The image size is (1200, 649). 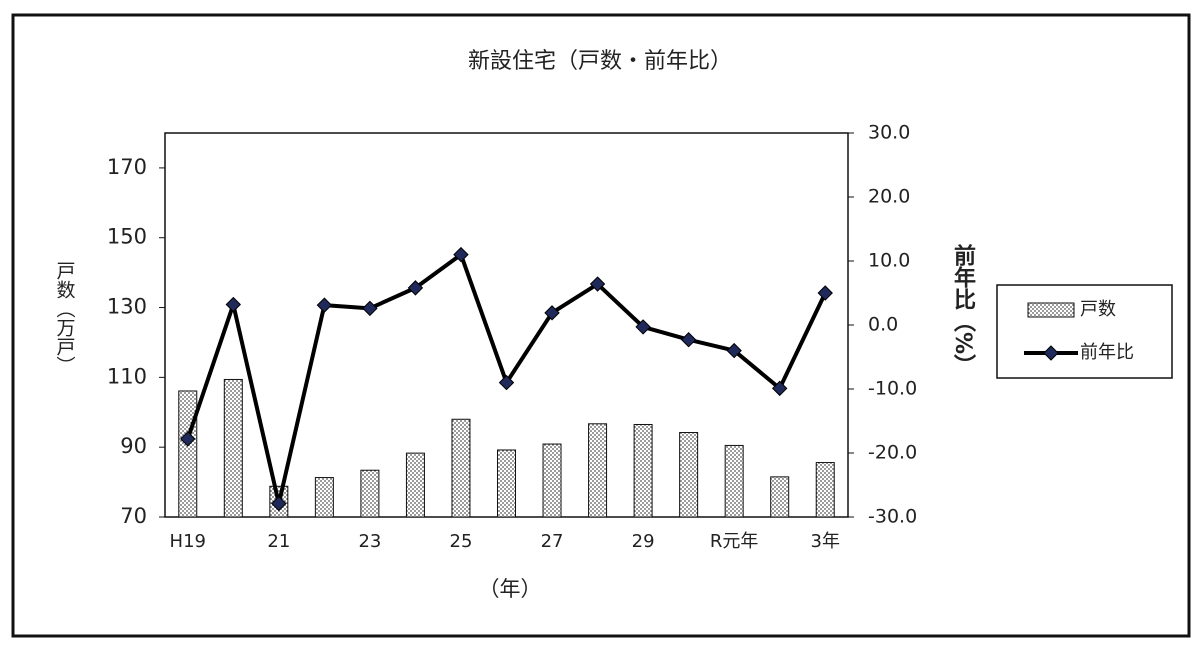 What do you see at coordinates (1098, 309) in the screenshot?
I see `legend-label: 戸数` at bounding box center [1098, 309].